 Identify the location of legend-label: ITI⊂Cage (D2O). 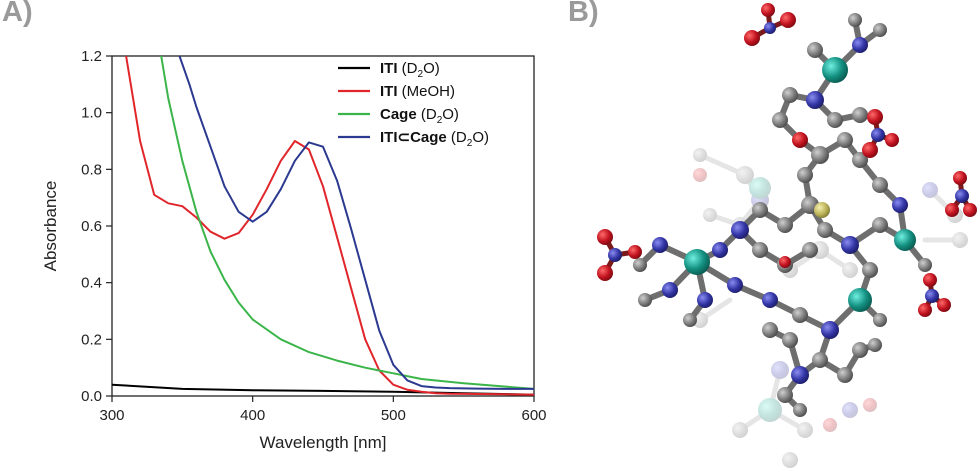
(434, 139).